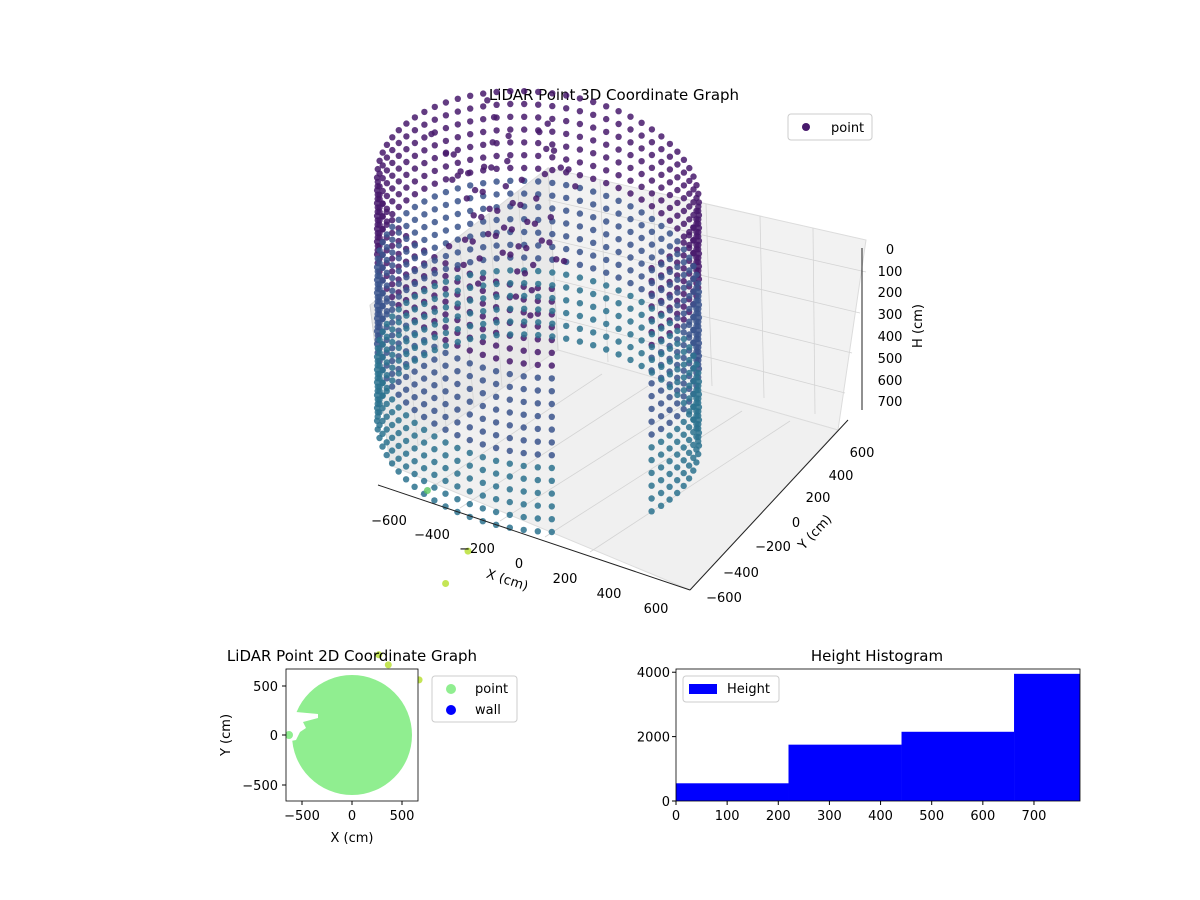 This screenshot has height=900, width=1200. I want to click on plot2d-x-label: X (cm), so click(352, 838).